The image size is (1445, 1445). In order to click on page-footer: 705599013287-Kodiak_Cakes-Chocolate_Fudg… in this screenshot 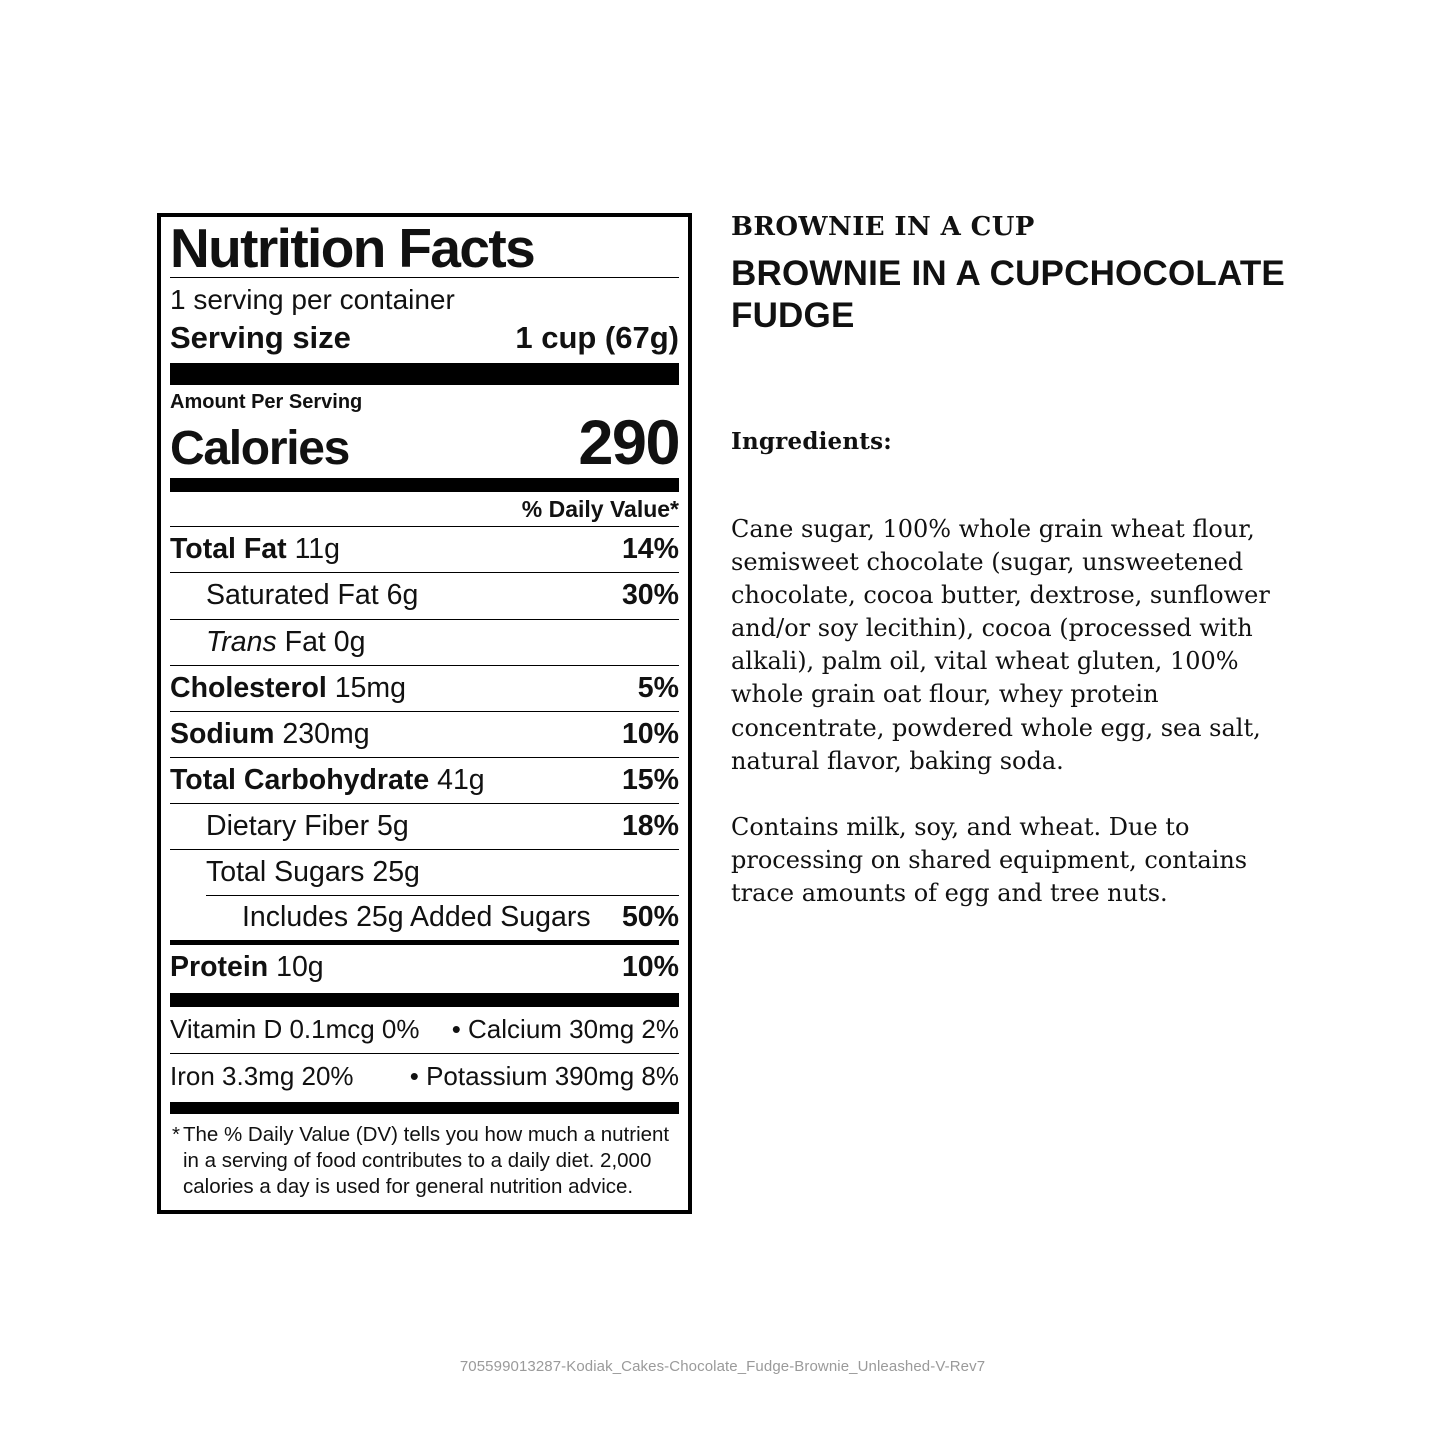, I will do `click(722, 1366)`.